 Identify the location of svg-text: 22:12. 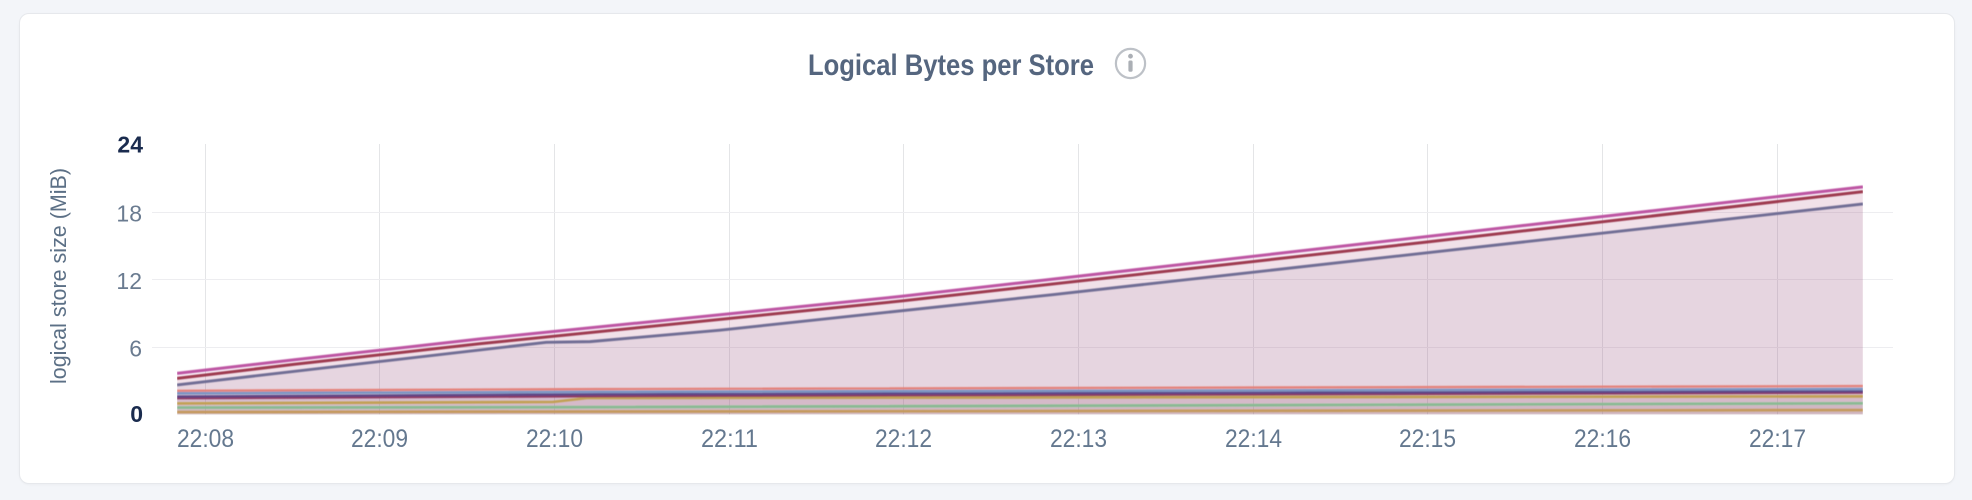
(903, 439).